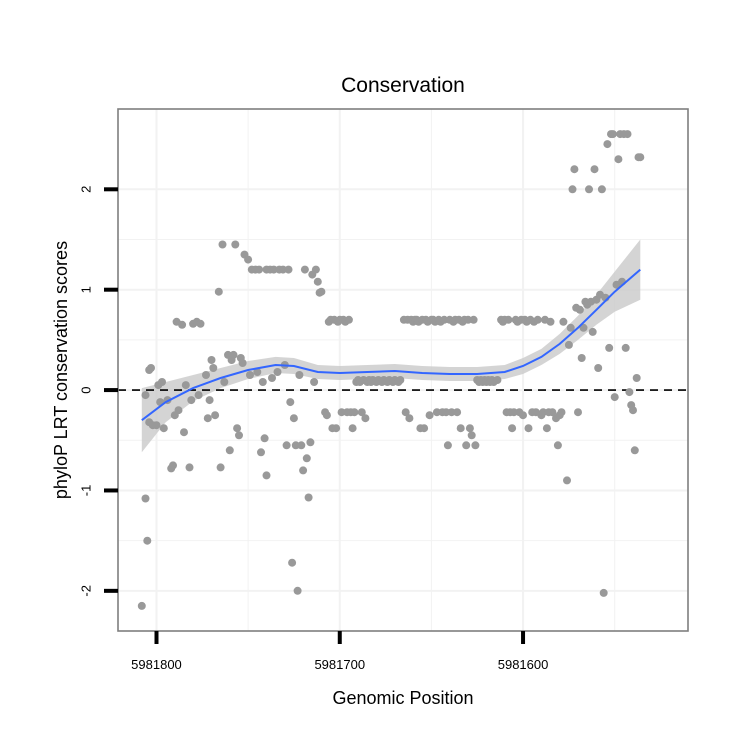 This screenshot has height=750, width=750. Describe the element at coordinates (403, 85) in the screenshot. I see `chart-title: Conservation` at that location.